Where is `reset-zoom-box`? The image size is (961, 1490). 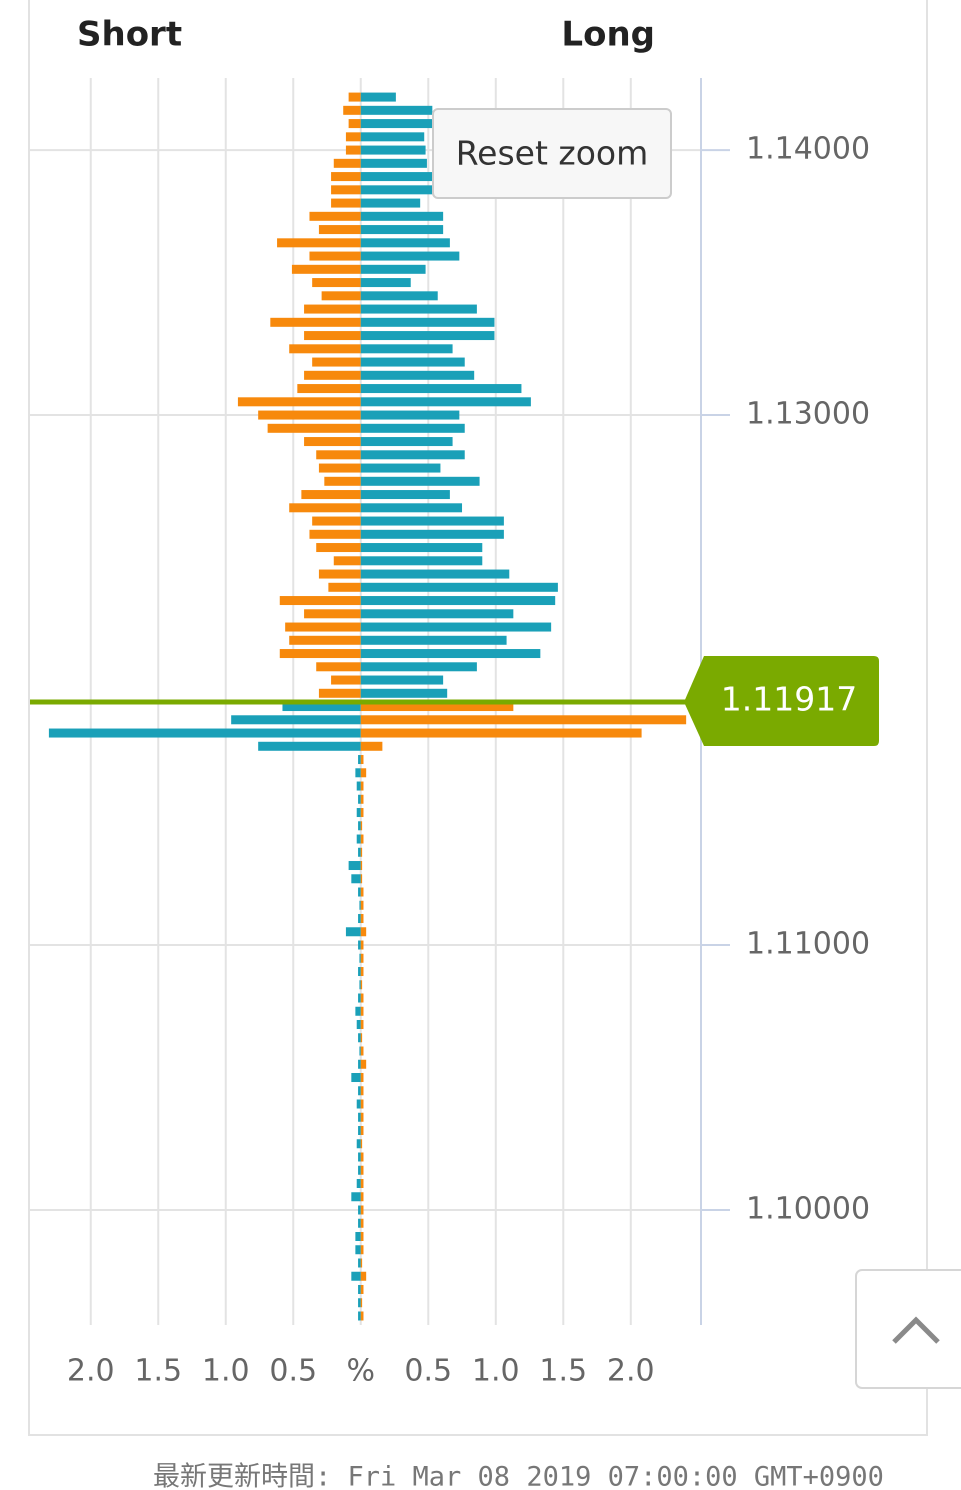 reset-zoom-box is located at coordinates (552, 153).